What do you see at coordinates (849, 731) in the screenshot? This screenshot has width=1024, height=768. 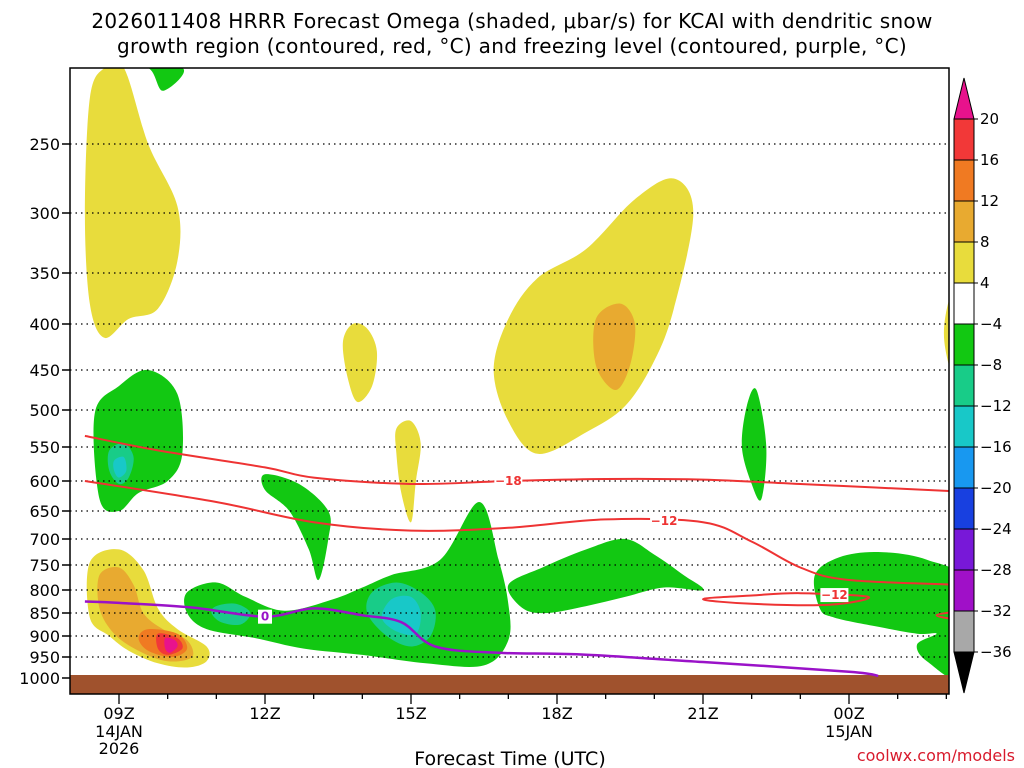 I see `x-tick-date: 15JAN` at bounding box center [849, 731].